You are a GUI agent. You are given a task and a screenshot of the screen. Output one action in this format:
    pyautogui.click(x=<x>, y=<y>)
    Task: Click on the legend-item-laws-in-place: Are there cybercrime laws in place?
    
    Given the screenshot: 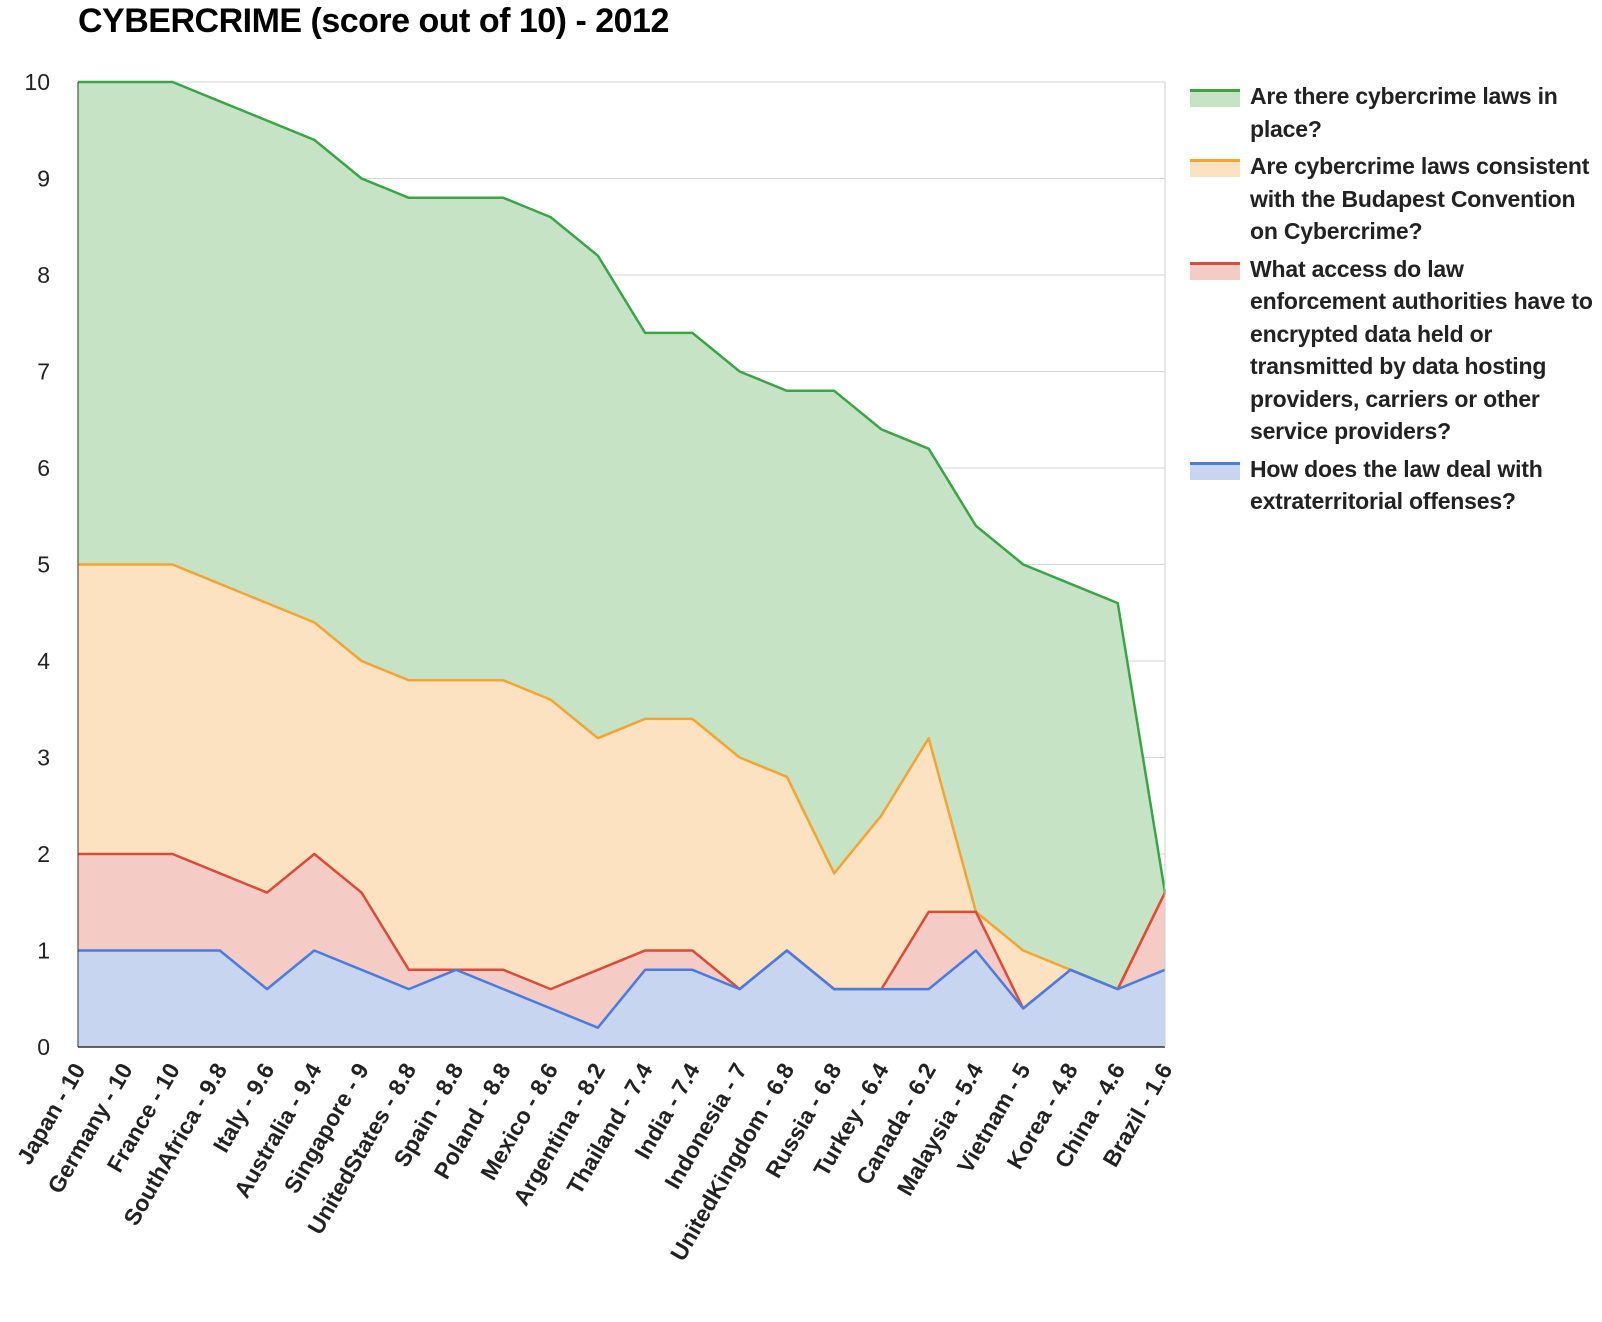 What is the action you would take?
    pyautogui.click(x=1395, y=112)
    